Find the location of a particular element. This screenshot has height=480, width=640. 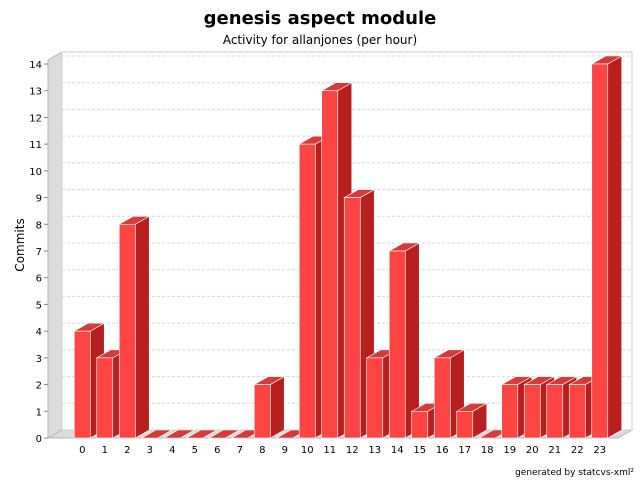

y-tick-label: 5 is located at coordinates (39, 305).